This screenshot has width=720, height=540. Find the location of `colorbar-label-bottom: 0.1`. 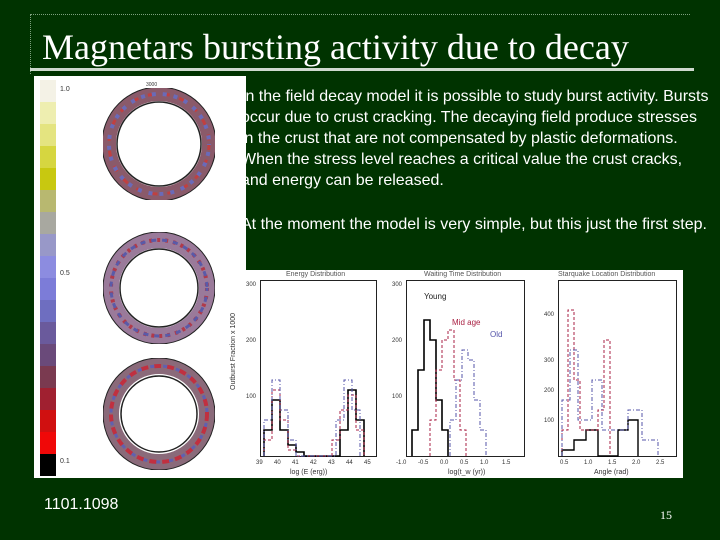

colorbar-label-bottom: 0.1 is located at coordinates (65, 461).